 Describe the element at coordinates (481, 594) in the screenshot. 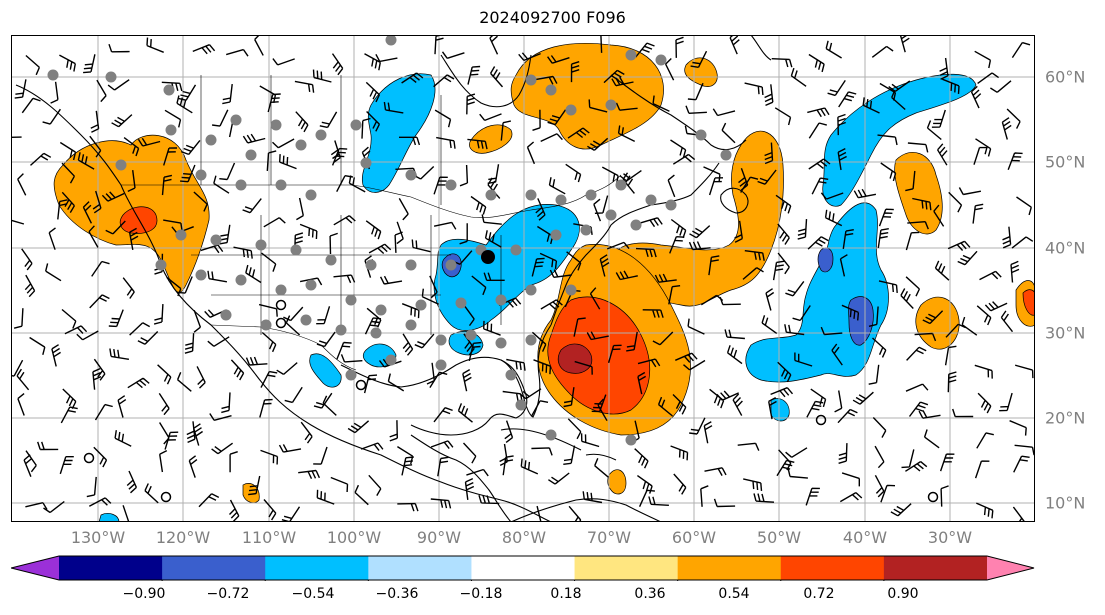

I see `colorbar-label-neg018: −0.18` at that location.